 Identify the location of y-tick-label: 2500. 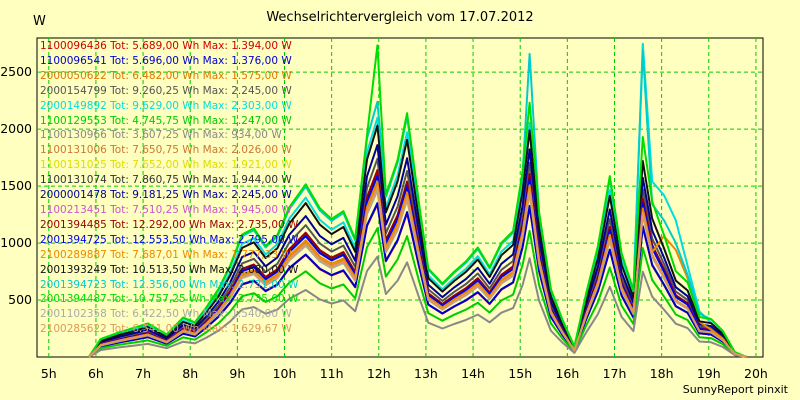
(16, 71).